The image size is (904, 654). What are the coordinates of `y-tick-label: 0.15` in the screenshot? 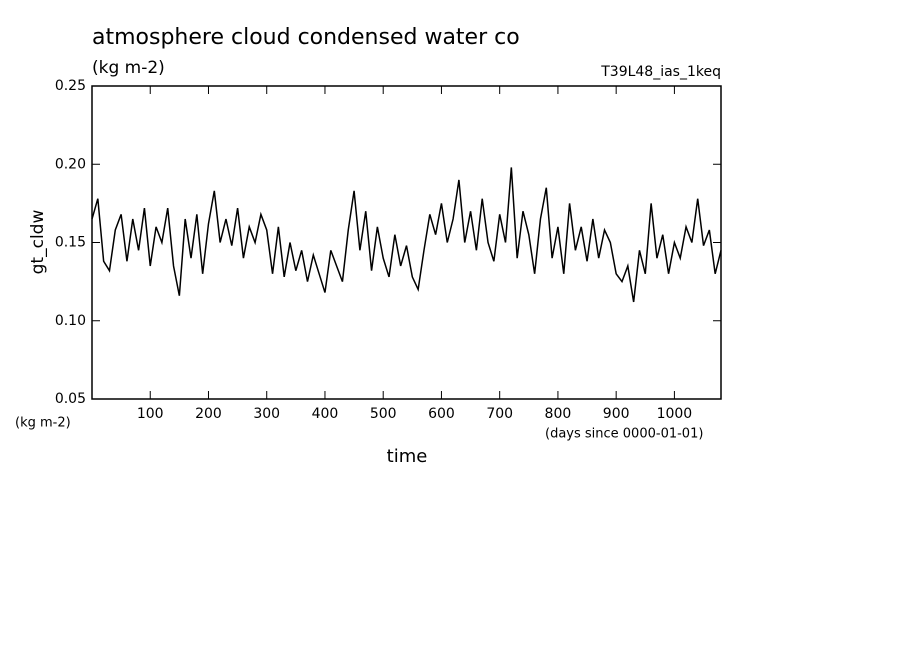 It's located at (70, 243).